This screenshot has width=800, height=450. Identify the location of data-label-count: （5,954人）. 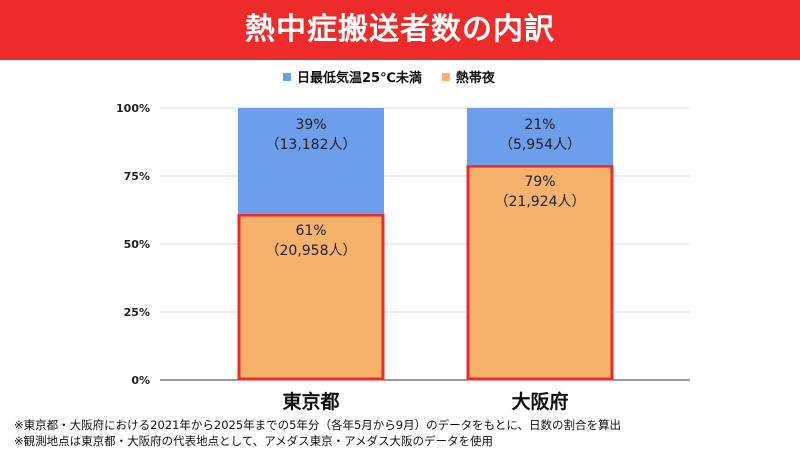
(540, 145).